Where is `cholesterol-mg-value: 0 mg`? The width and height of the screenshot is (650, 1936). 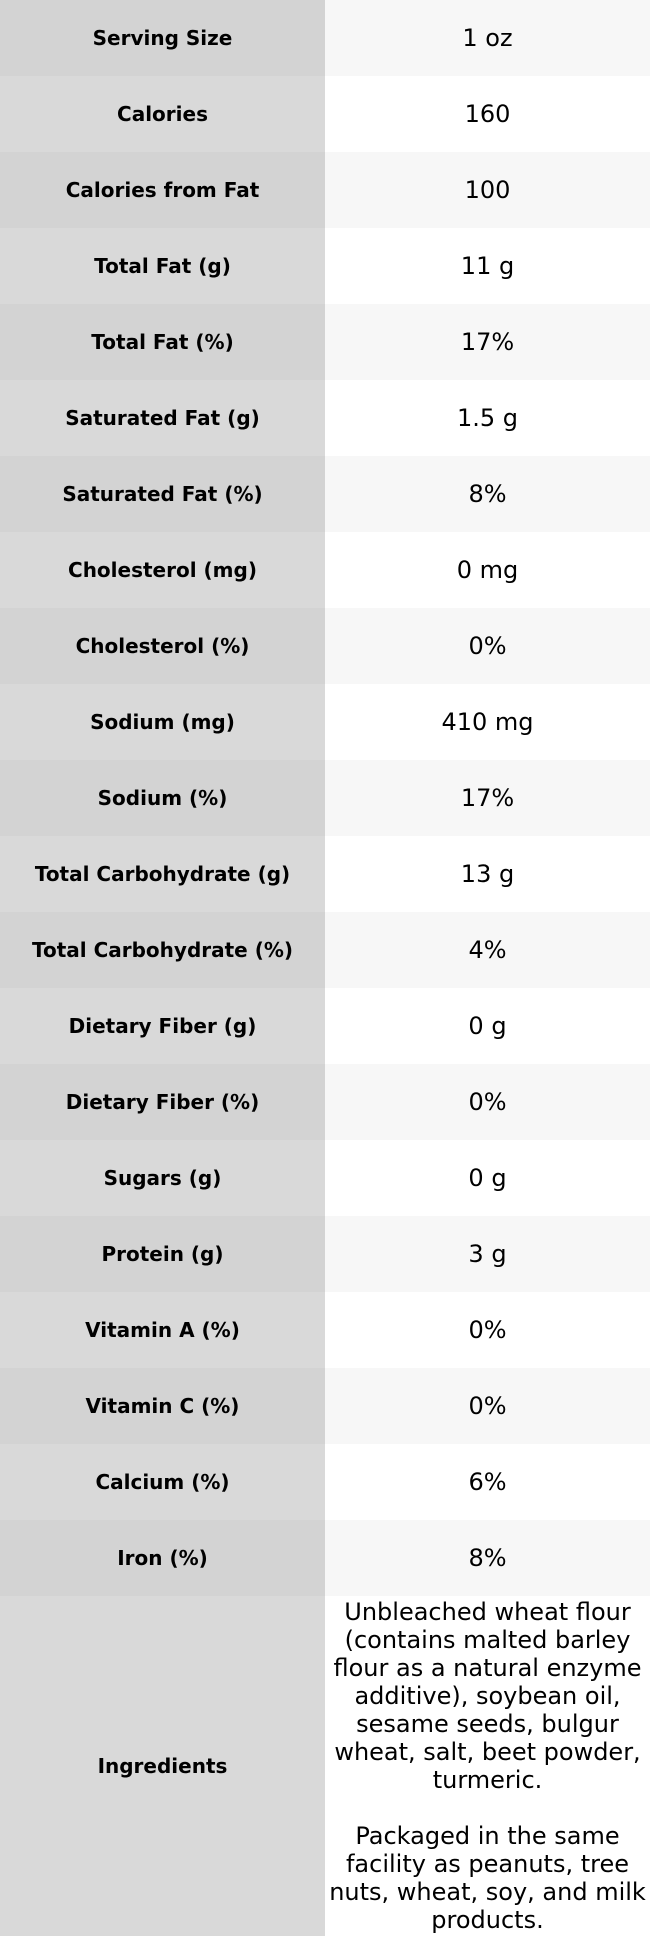
cholesterol-mg-value: 0 mg is located at coordinates (487, 570).